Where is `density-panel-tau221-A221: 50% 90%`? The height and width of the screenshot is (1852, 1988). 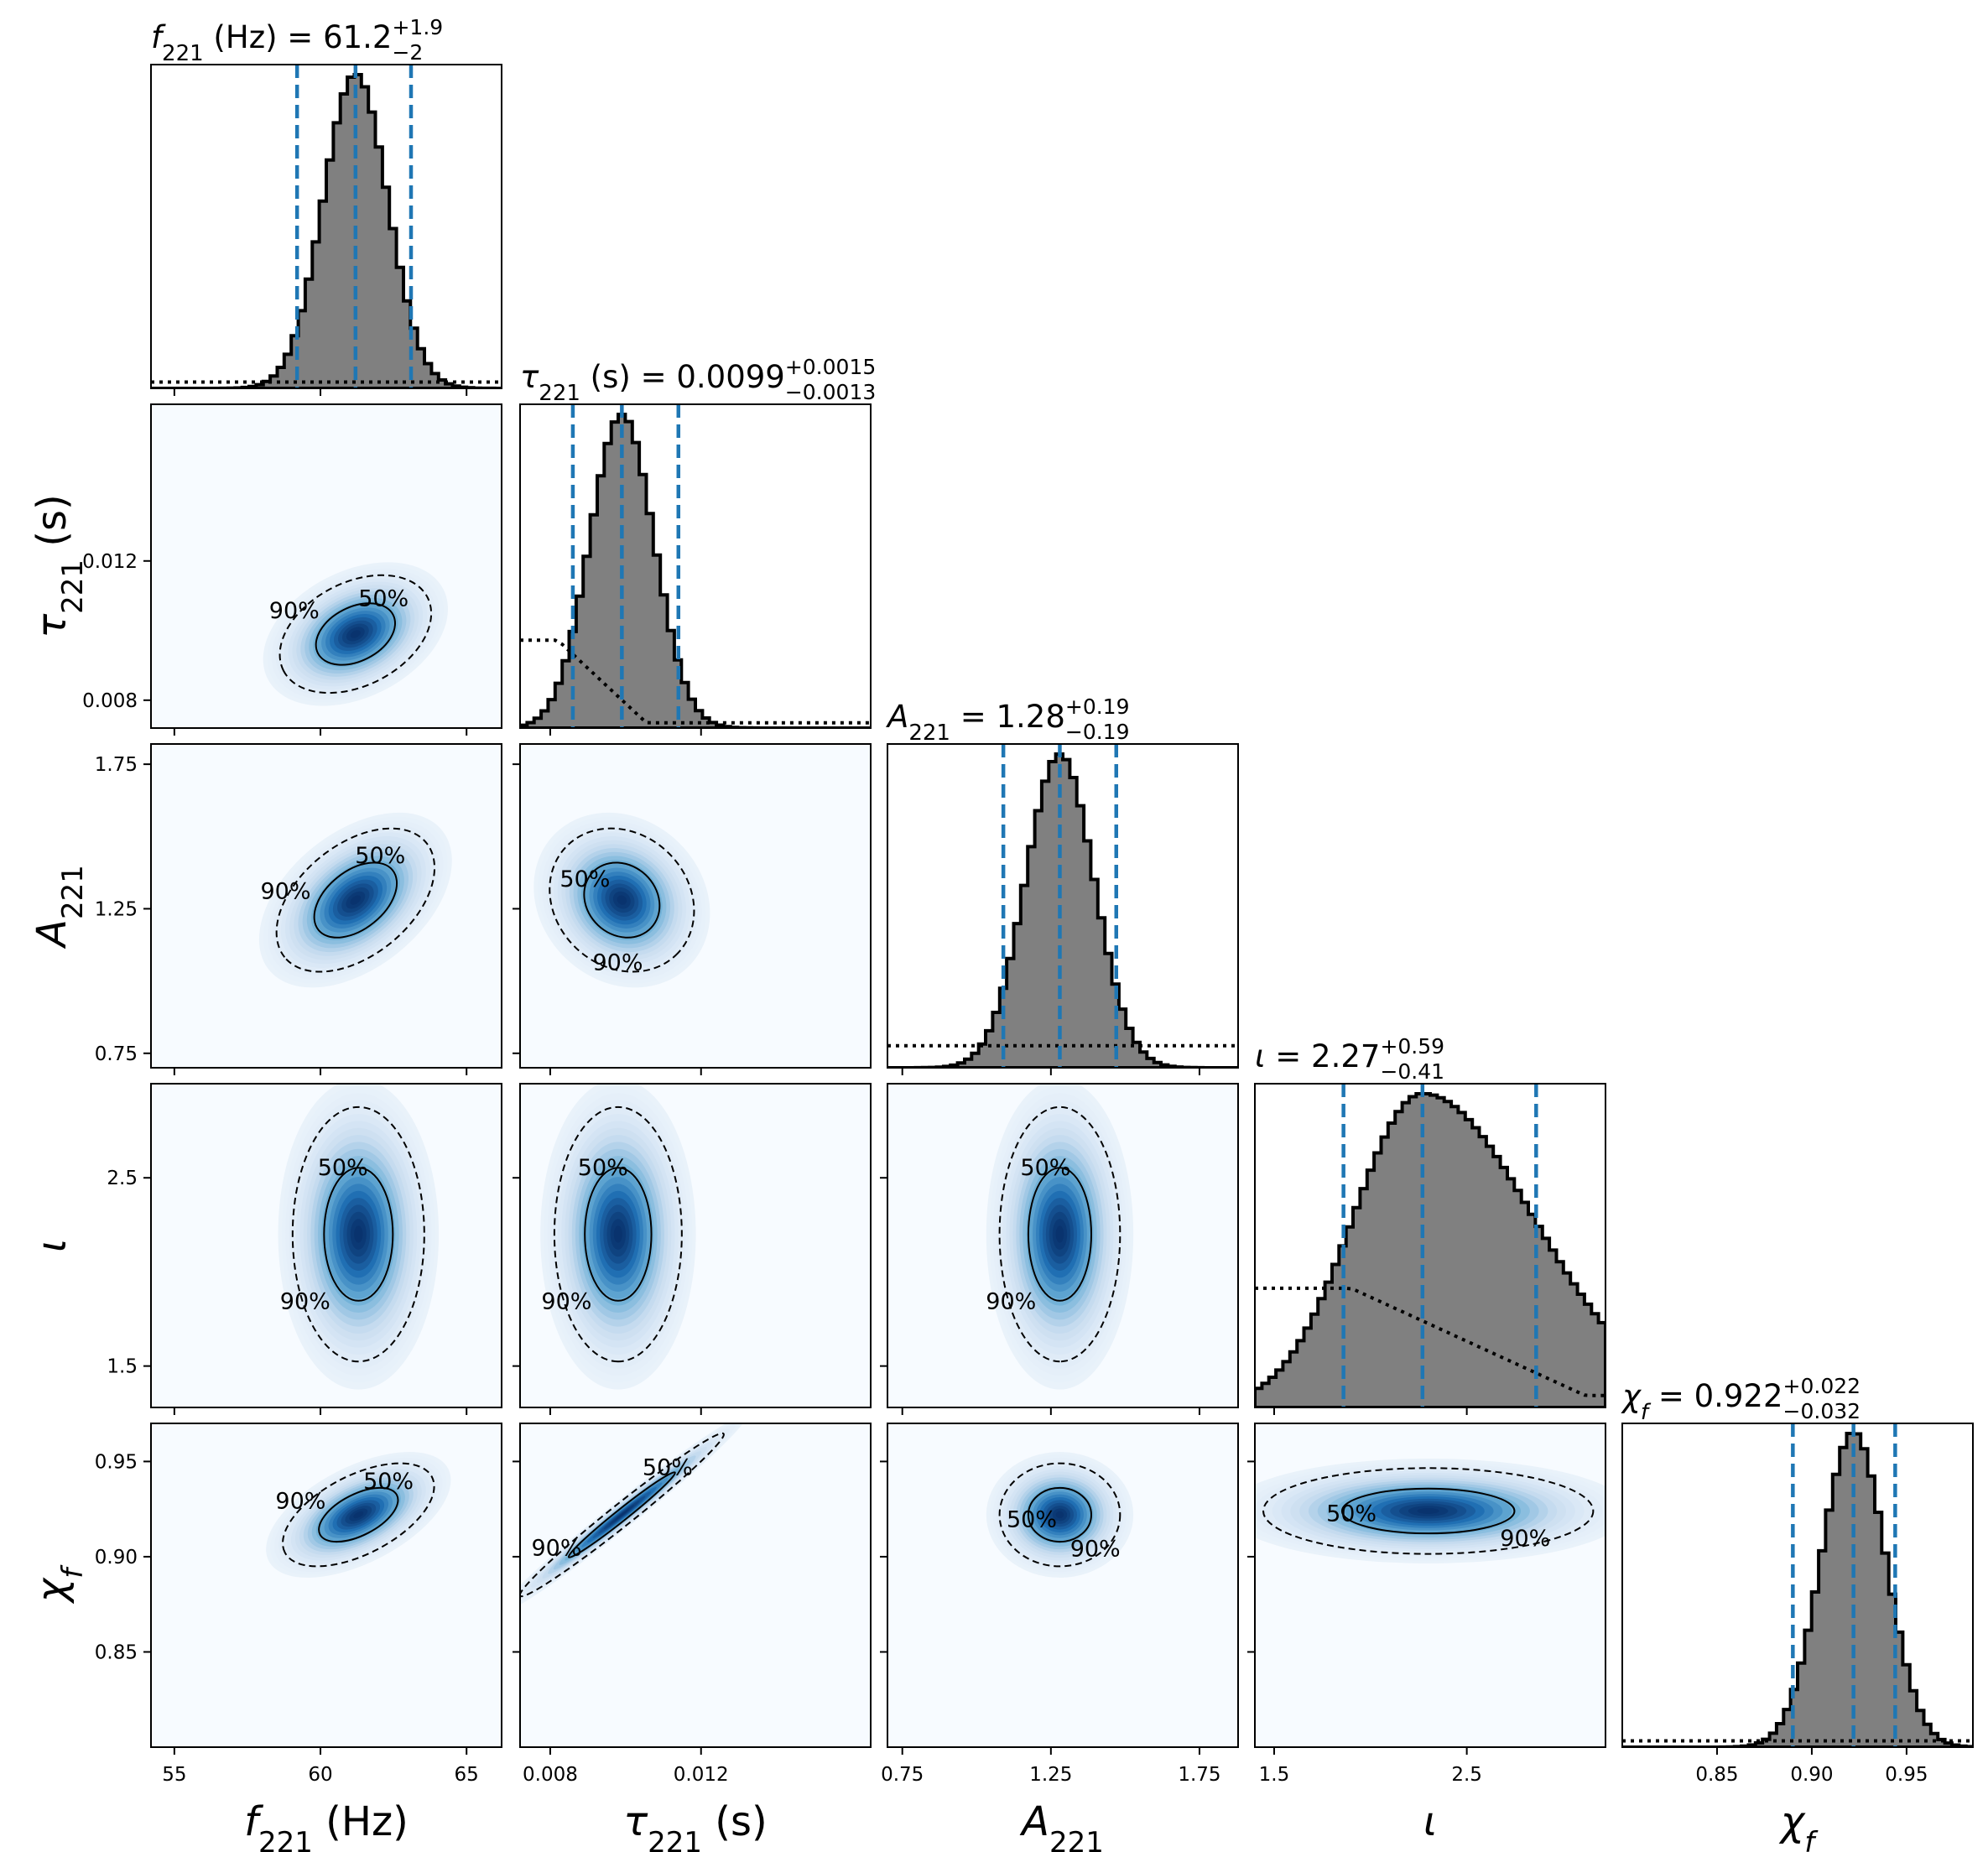 density-panel-tau221-A221: 50% 90% is located at coordinates (693, 909).